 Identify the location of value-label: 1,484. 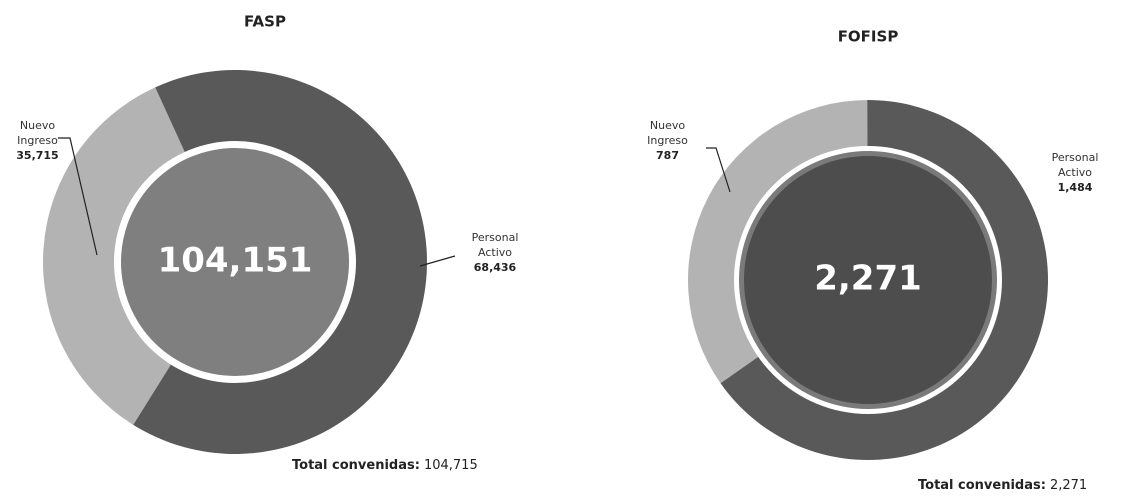
(1075, 187).